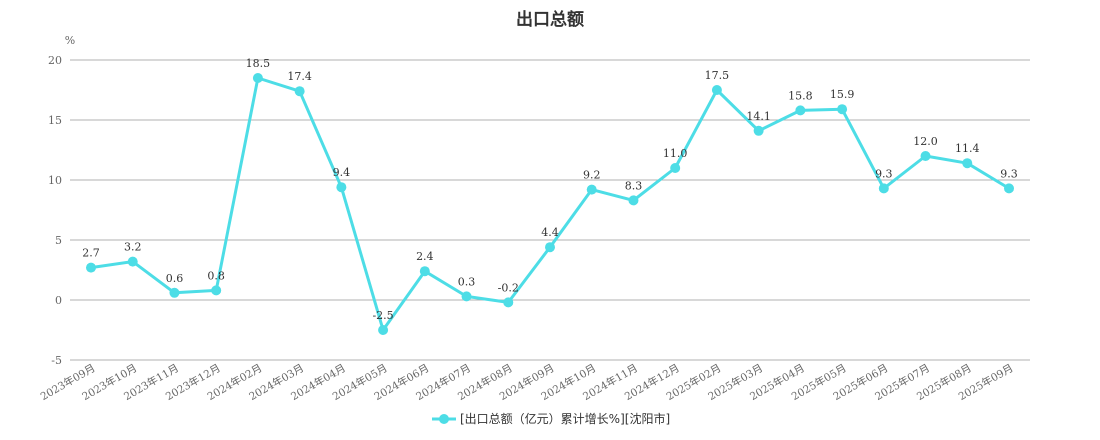 This screenshot has height=440, width=1100. I want to click on y-tick-label: 0, so click(58, 300).